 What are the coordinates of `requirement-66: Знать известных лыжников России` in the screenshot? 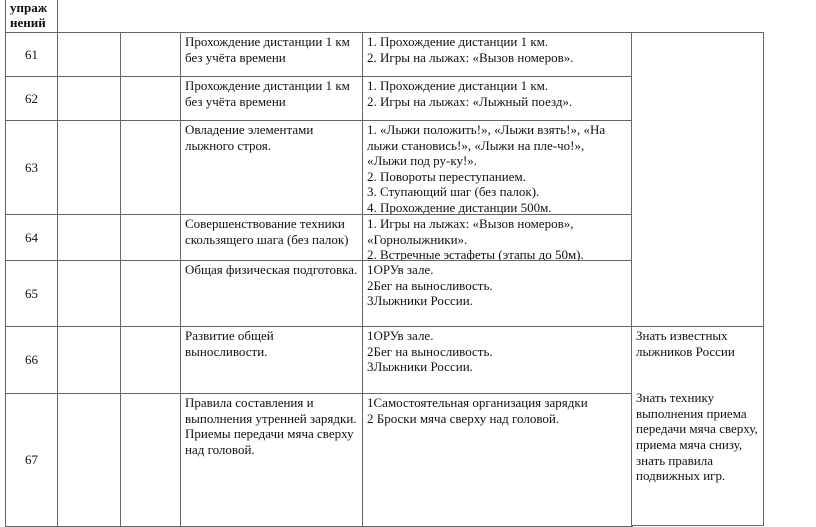 It's located at (685, 343).